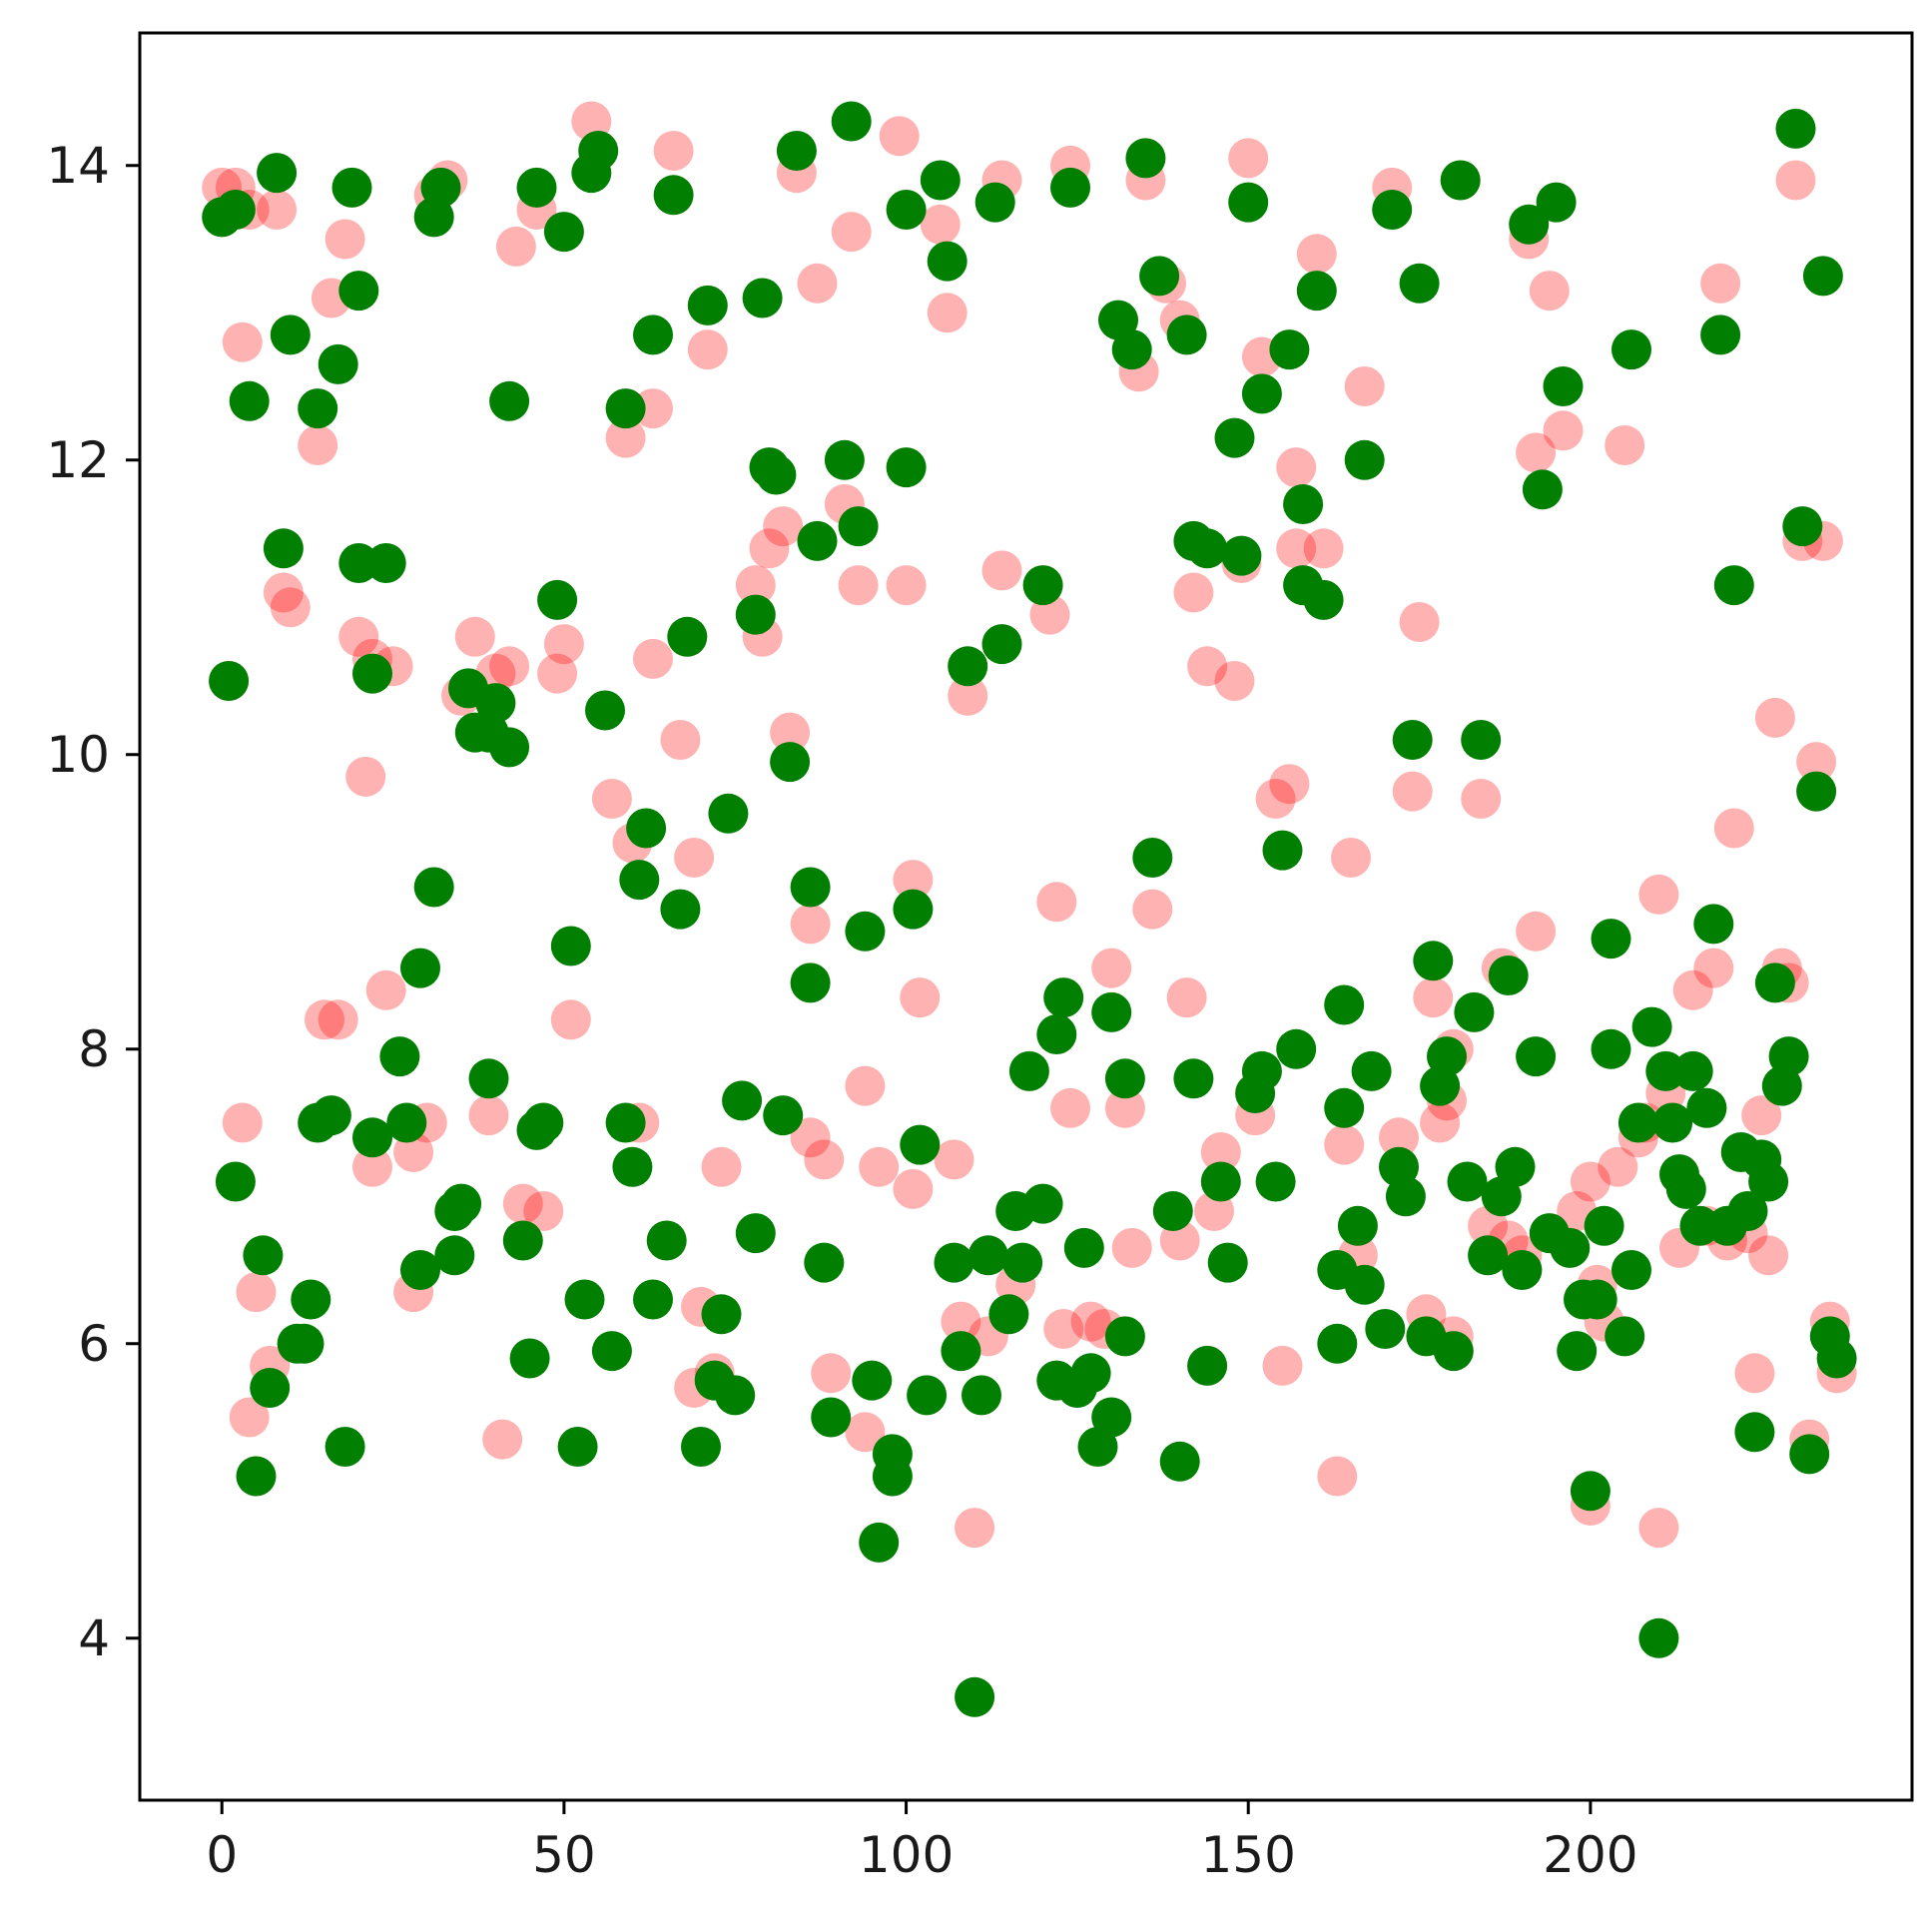  What do you see at coordinates (94, 1344) in the screenshot?
I see `y-tick-label-1: 6` at bounding box center [94, 1344].